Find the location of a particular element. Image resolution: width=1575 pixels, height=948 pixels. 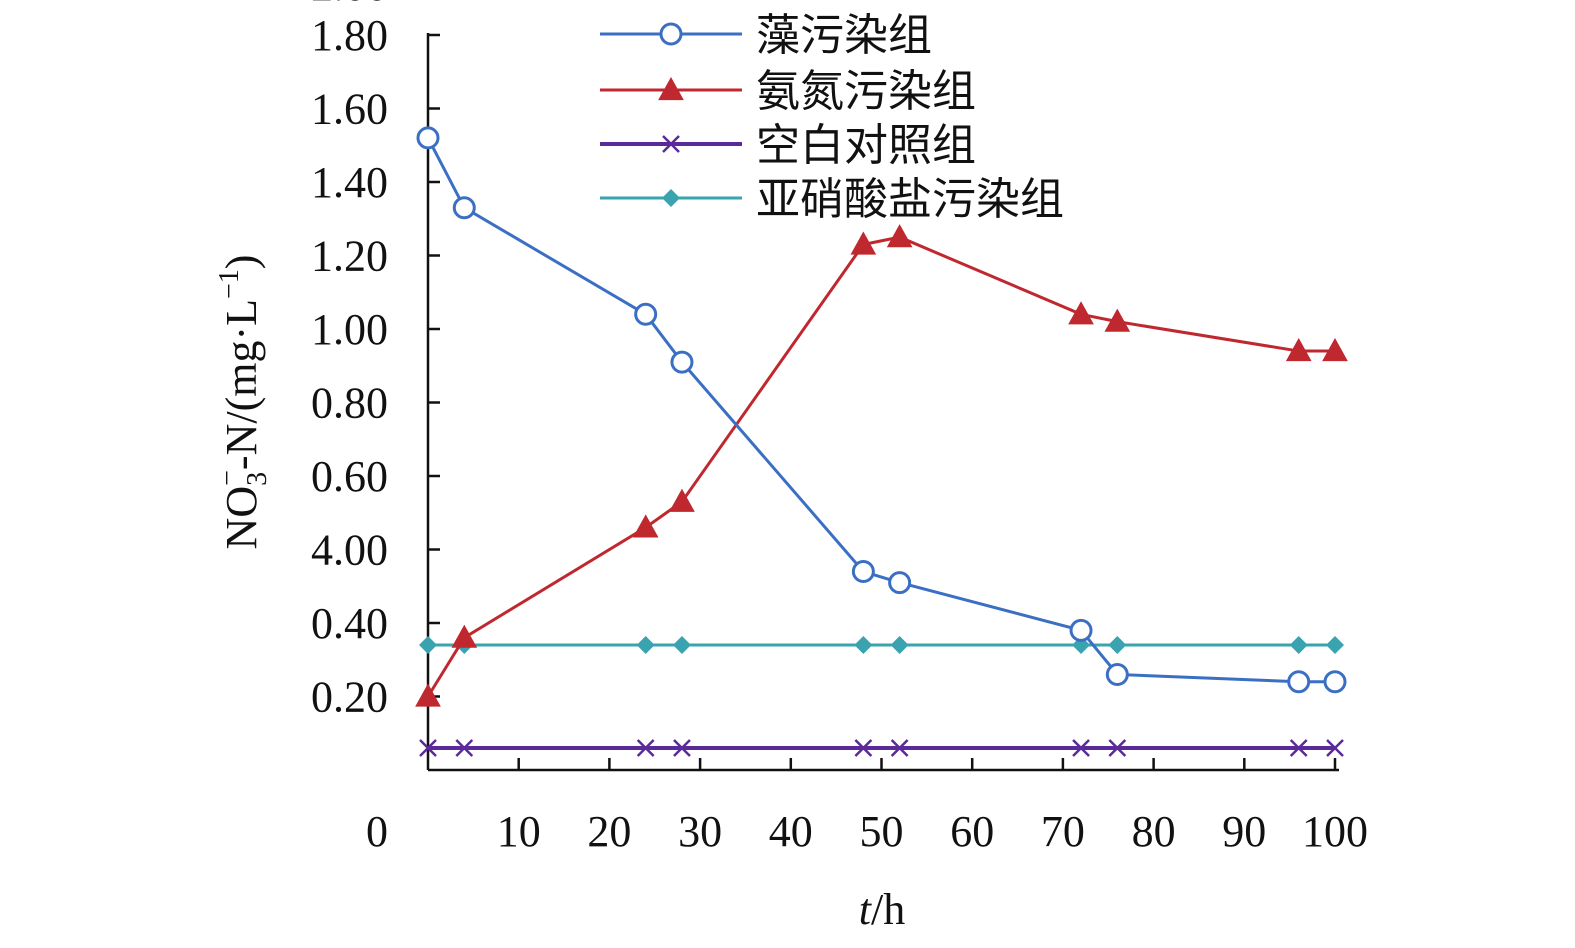

x-axis-title-variable: t is located at coordinates (866, 909).